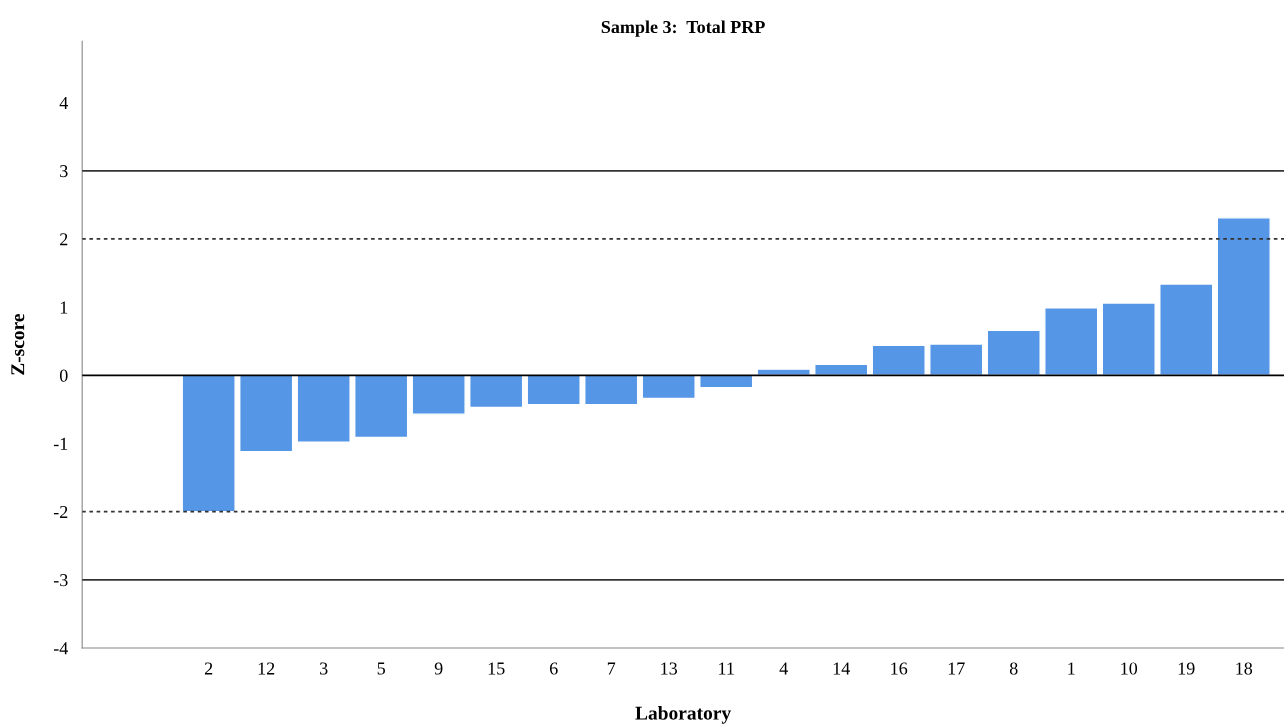 The width and height of the screenshot is (1284, 724). Describe the element at coordinates (266, 668) in the screenshot. I see `x-tick-label: 12` at that location.